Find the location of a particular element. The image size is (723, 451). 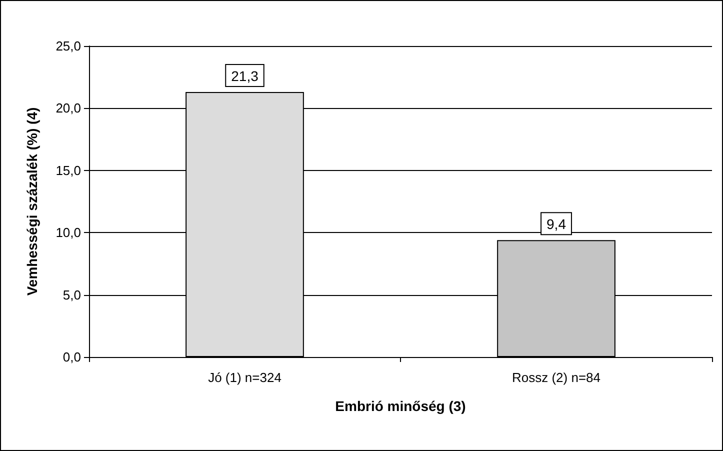

y-tick-label: 15,0 is located at coordinates (68, 170).